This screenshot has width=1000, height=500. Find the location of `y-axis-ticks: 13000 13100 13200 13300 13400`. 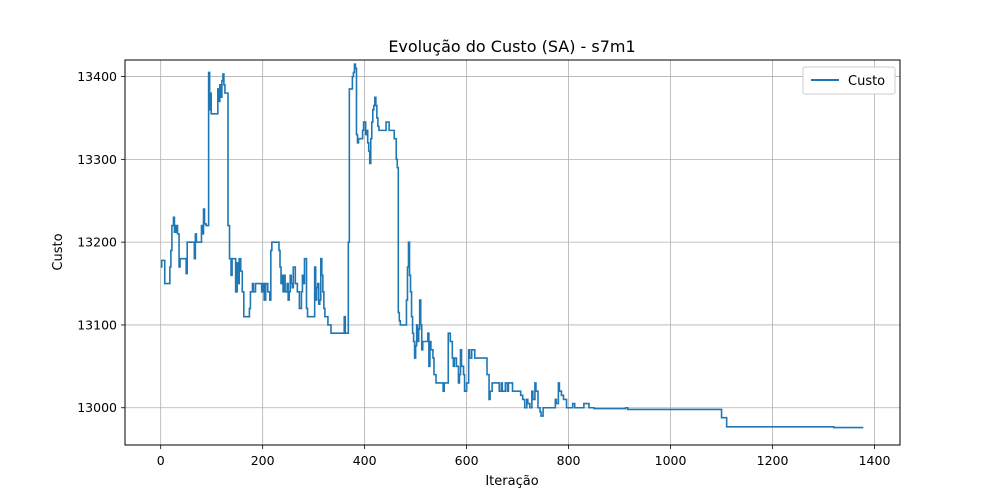

y-axis-ticks: 13000 13100 13200 13300 13400 is located at coordinates (101, 242).